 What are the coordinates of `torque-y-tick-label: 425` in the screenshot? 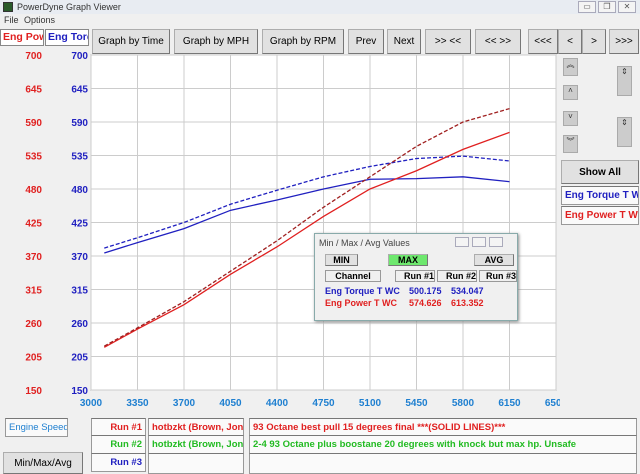 It's located at (79, 224).